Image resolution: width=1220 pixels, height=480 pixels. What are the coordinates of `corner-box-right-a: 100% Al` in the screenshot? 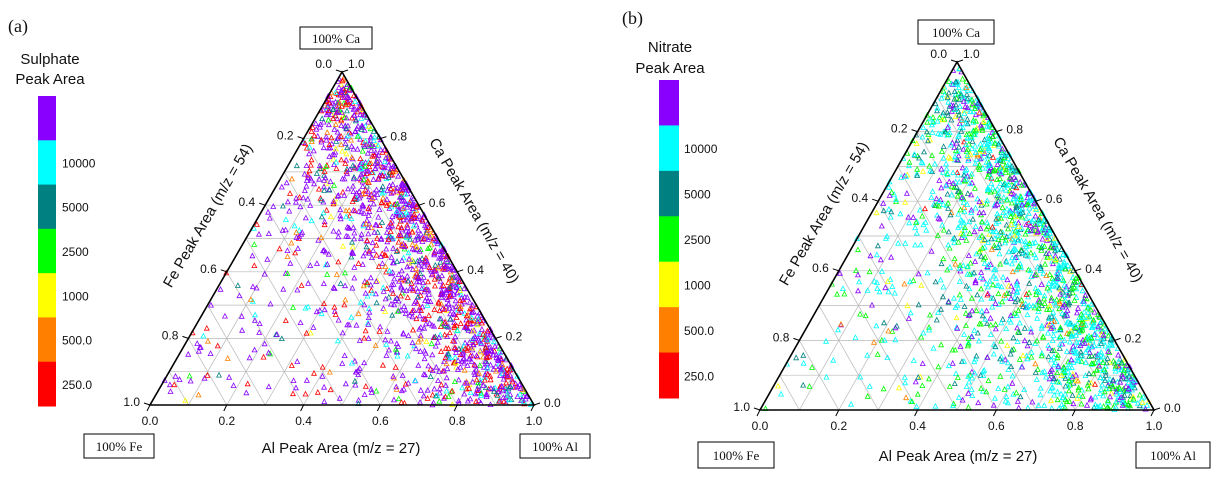 It's located at (555, 446).